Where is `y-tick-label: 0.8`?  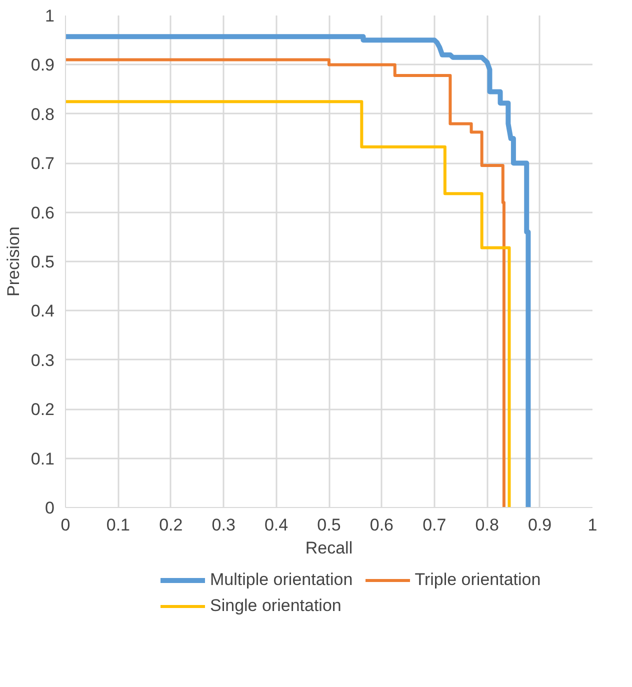 y-tick-label: 0.8 is located at coordinates (42, 114).